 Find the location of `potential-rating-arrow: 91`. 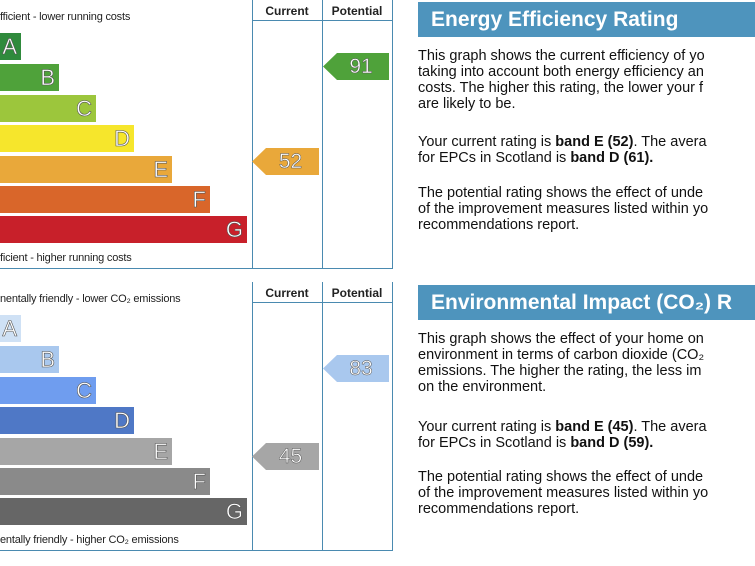

potential-rating-arrow: 91 is located at coordinates (356, 66).